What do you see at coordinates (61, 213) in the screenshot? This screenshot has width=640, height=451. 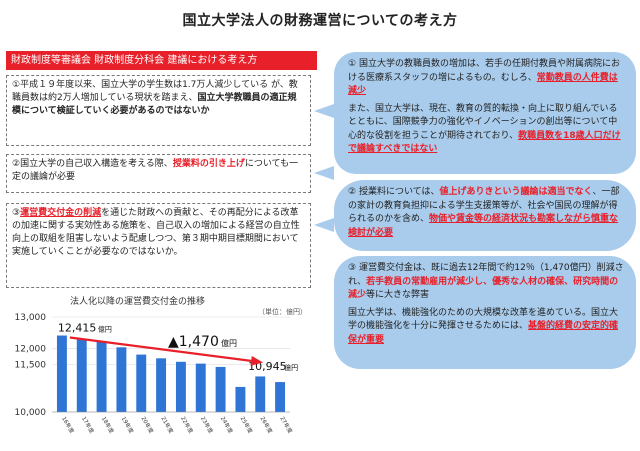 I see `left-point-3-highlight: 運営費交付金の削減` at bounding box center [61, 213].